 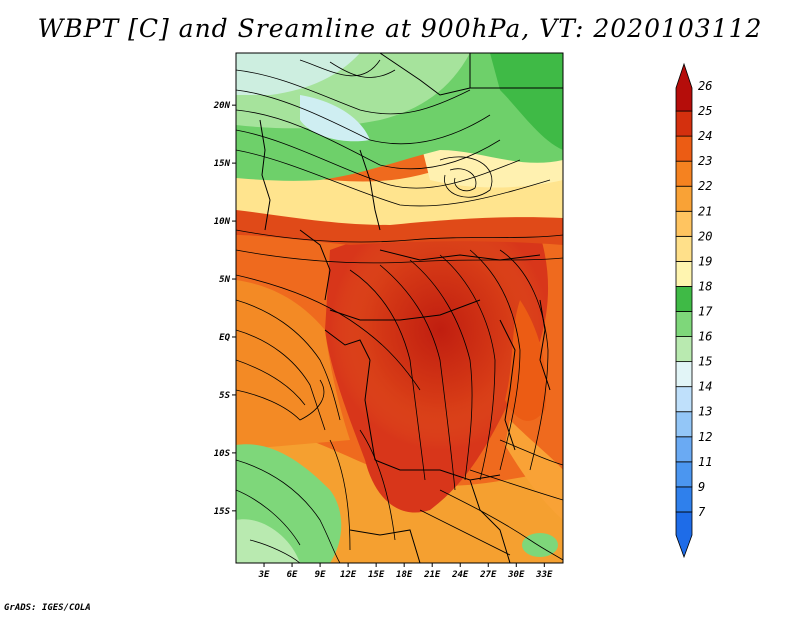 What do you see at coordinates (705, 286) in the screenshot?
I see `colorbar-label: 18` at bounding box center [705, 286].